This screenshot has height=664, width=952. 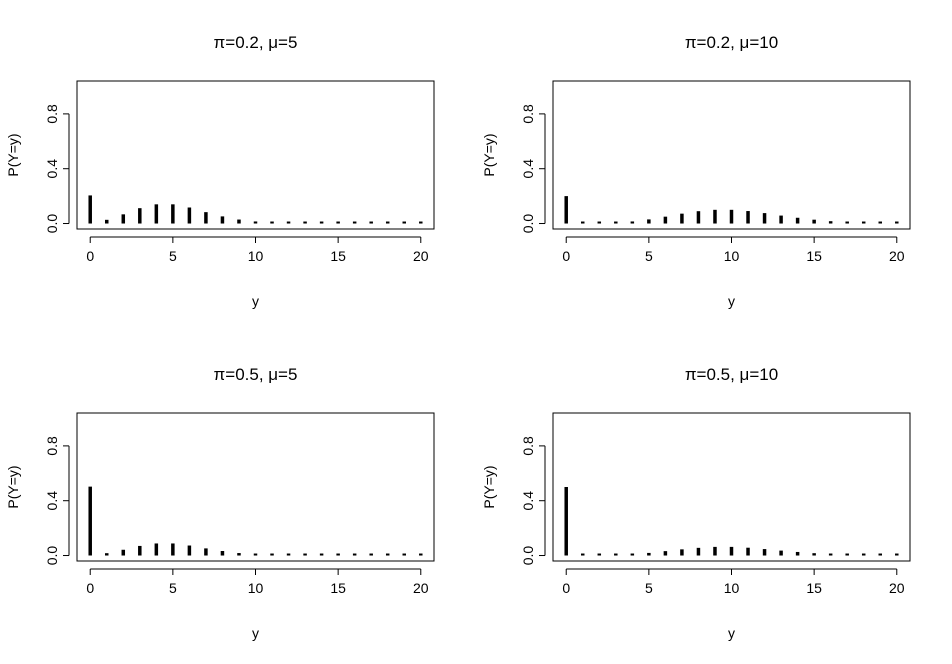 I want to click on chart-title: π=0.2, μ=5, so click(x=256, y=42).